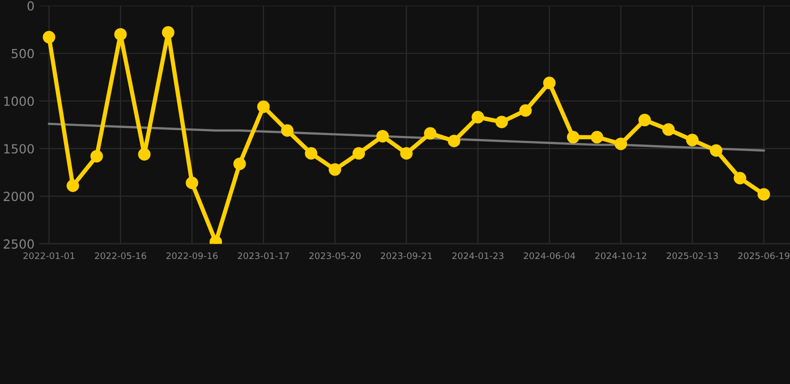 Image resolution: width=790 pixels, height=384 pixels. I want to click on x-tick-label: 2025-06-19, so click(764, 256).